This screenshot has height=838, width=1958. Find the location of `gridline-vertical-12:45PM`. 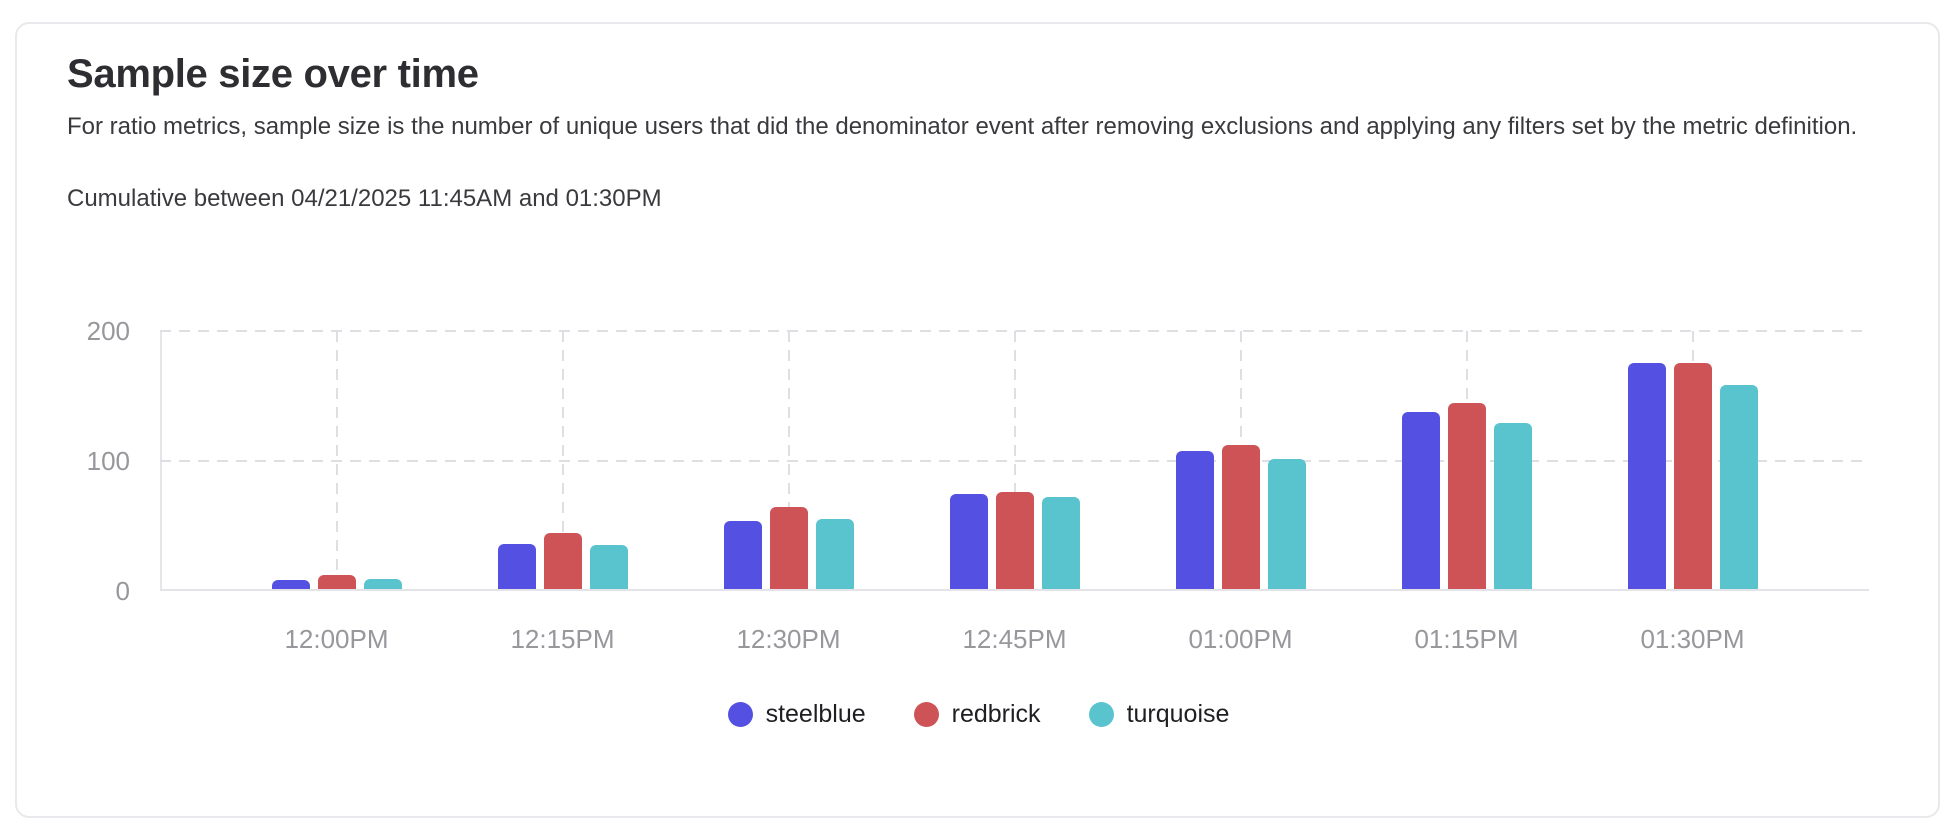

gridline-vertical-12:45PM is located at coordinates (1014, 460).